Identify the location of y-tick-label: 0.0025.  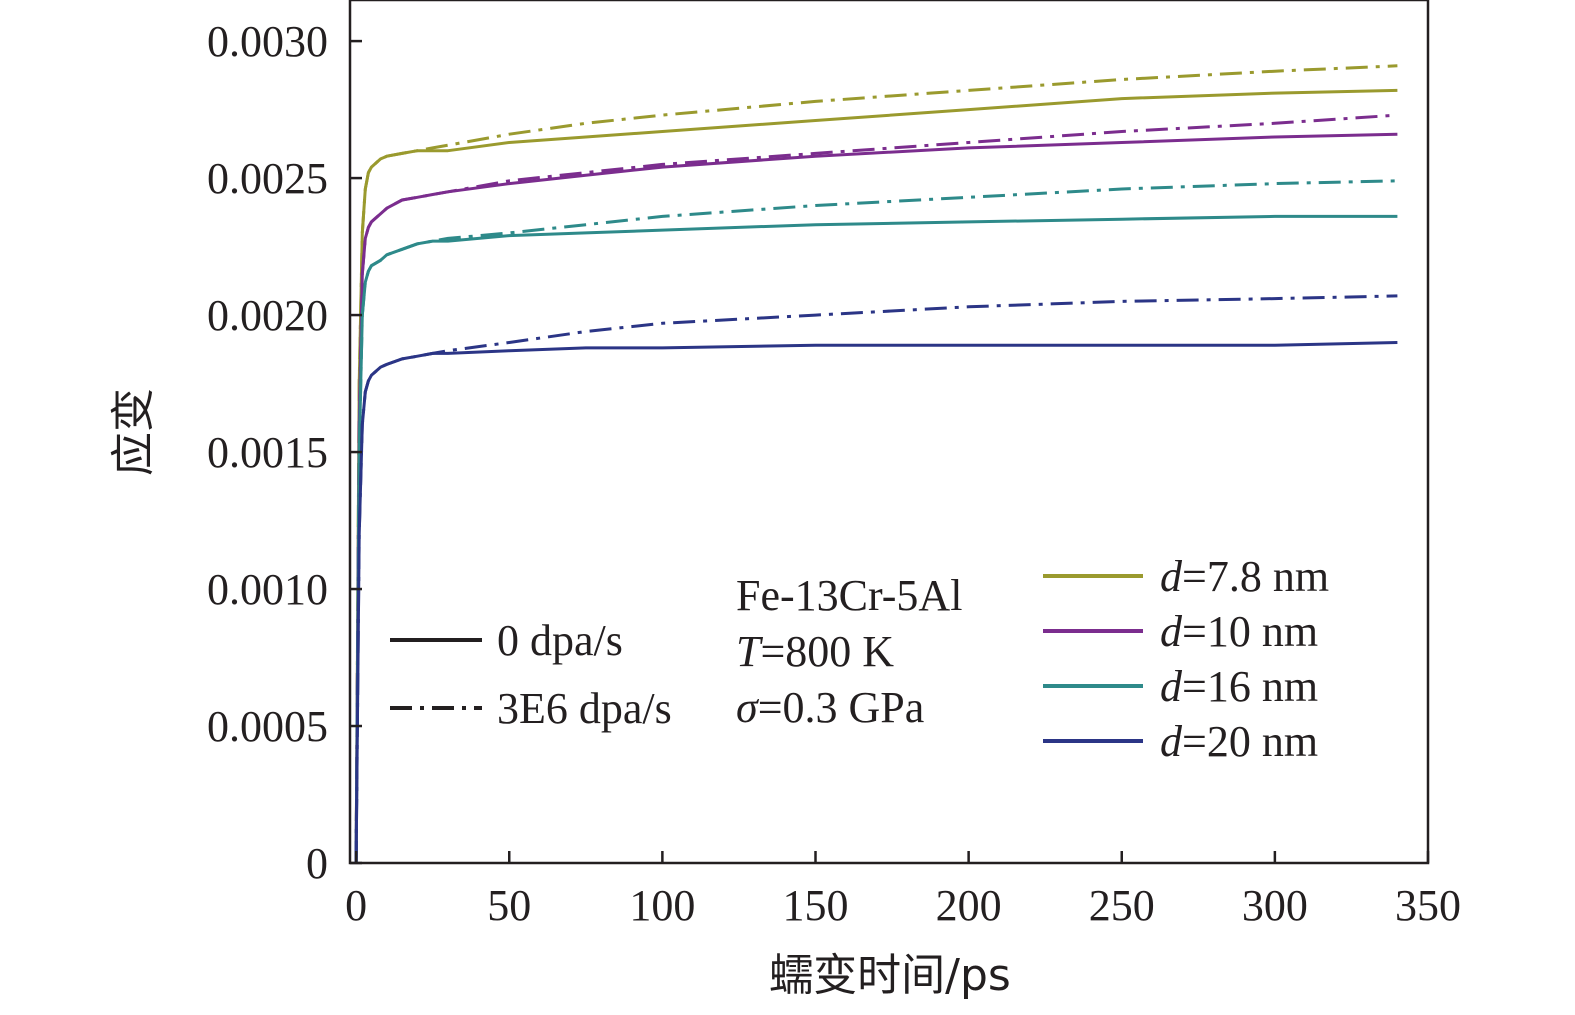
(267, 178).